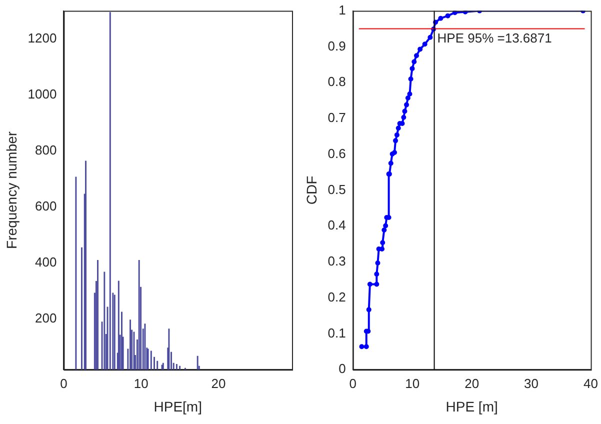  Describe the element at coordinates (337, 332) in the screenshot. I see `y-tick-label: 0.1` at that location.